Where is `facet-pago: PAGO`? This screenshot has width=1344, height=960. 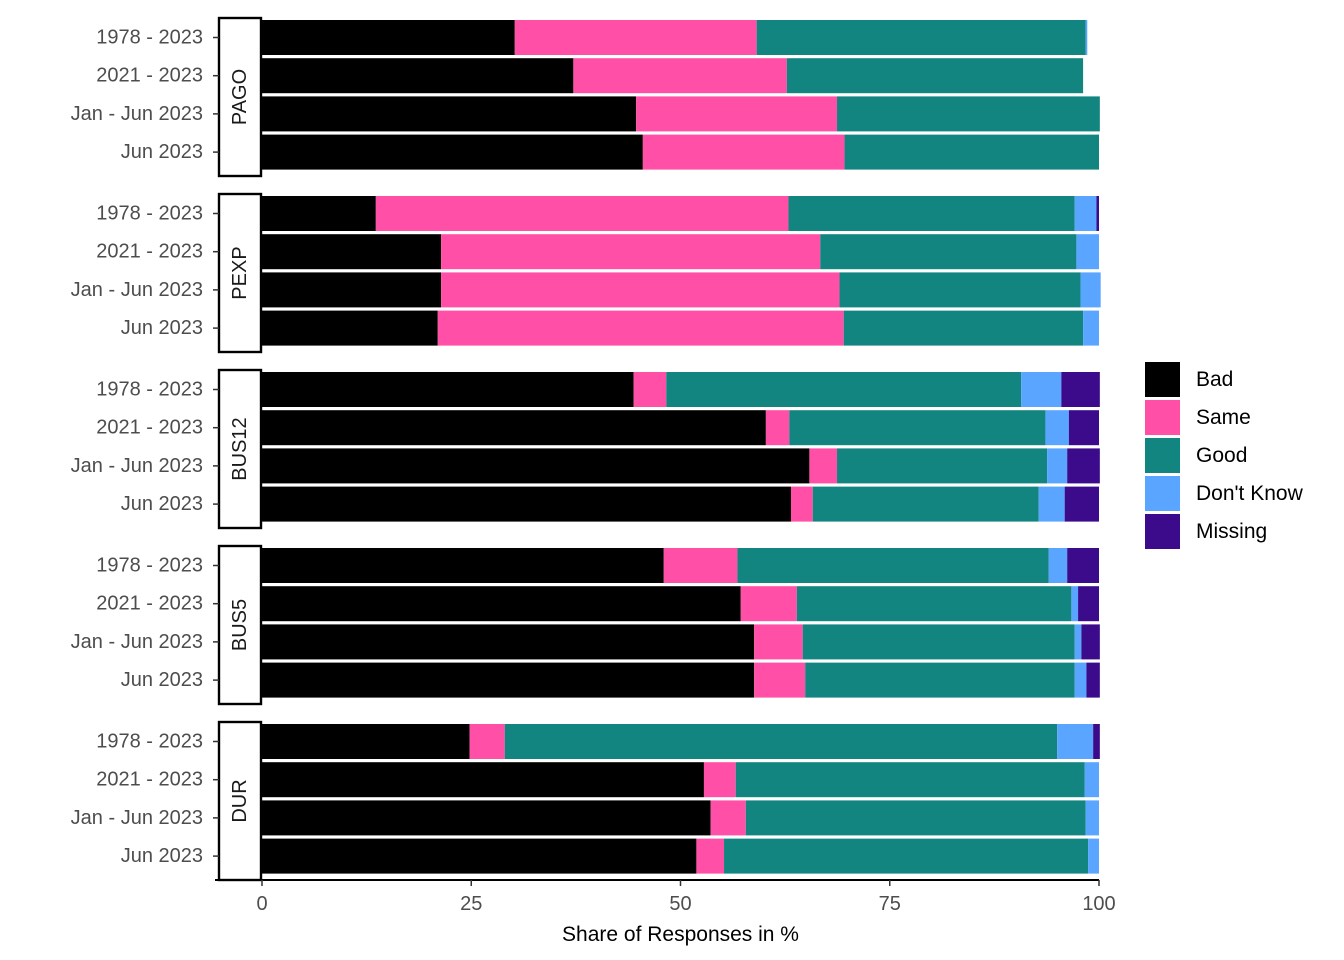
facet-pago: PAGO is located at coordinates (658, 97).